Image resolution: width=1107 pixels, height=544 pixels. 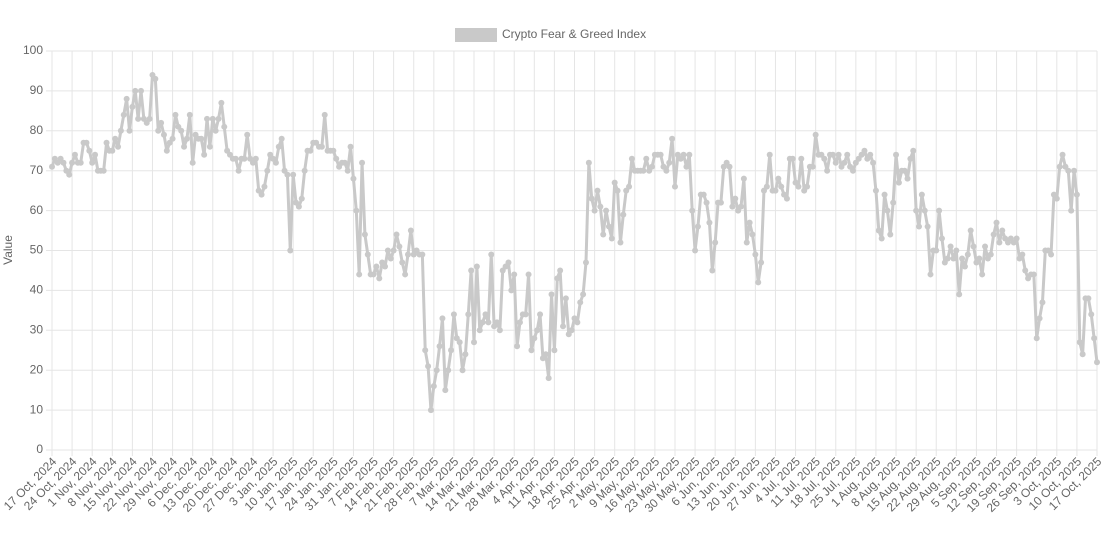 I want to click on y-tick-label: 0, so click(x=39, y=449).